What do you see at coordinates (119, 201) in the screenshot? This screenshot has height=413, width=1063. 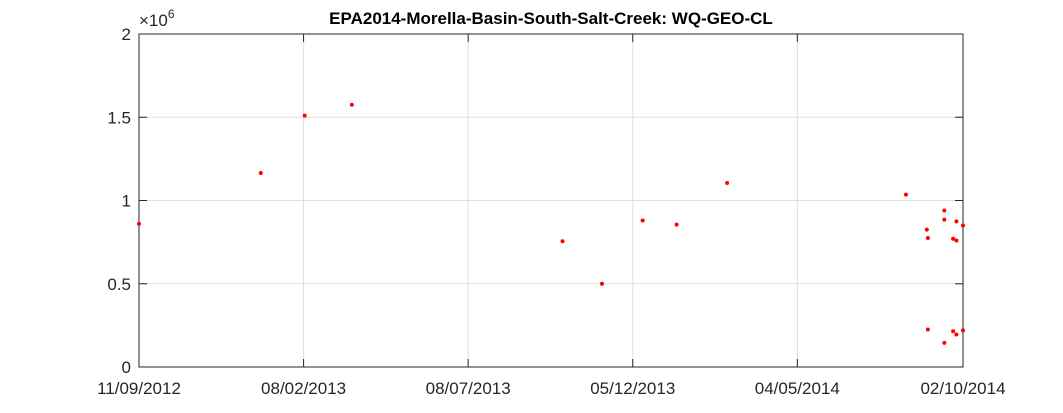 I see `y-tick-labels: 0 0.5 1 1.5 2` at bounding box center [119, 201].